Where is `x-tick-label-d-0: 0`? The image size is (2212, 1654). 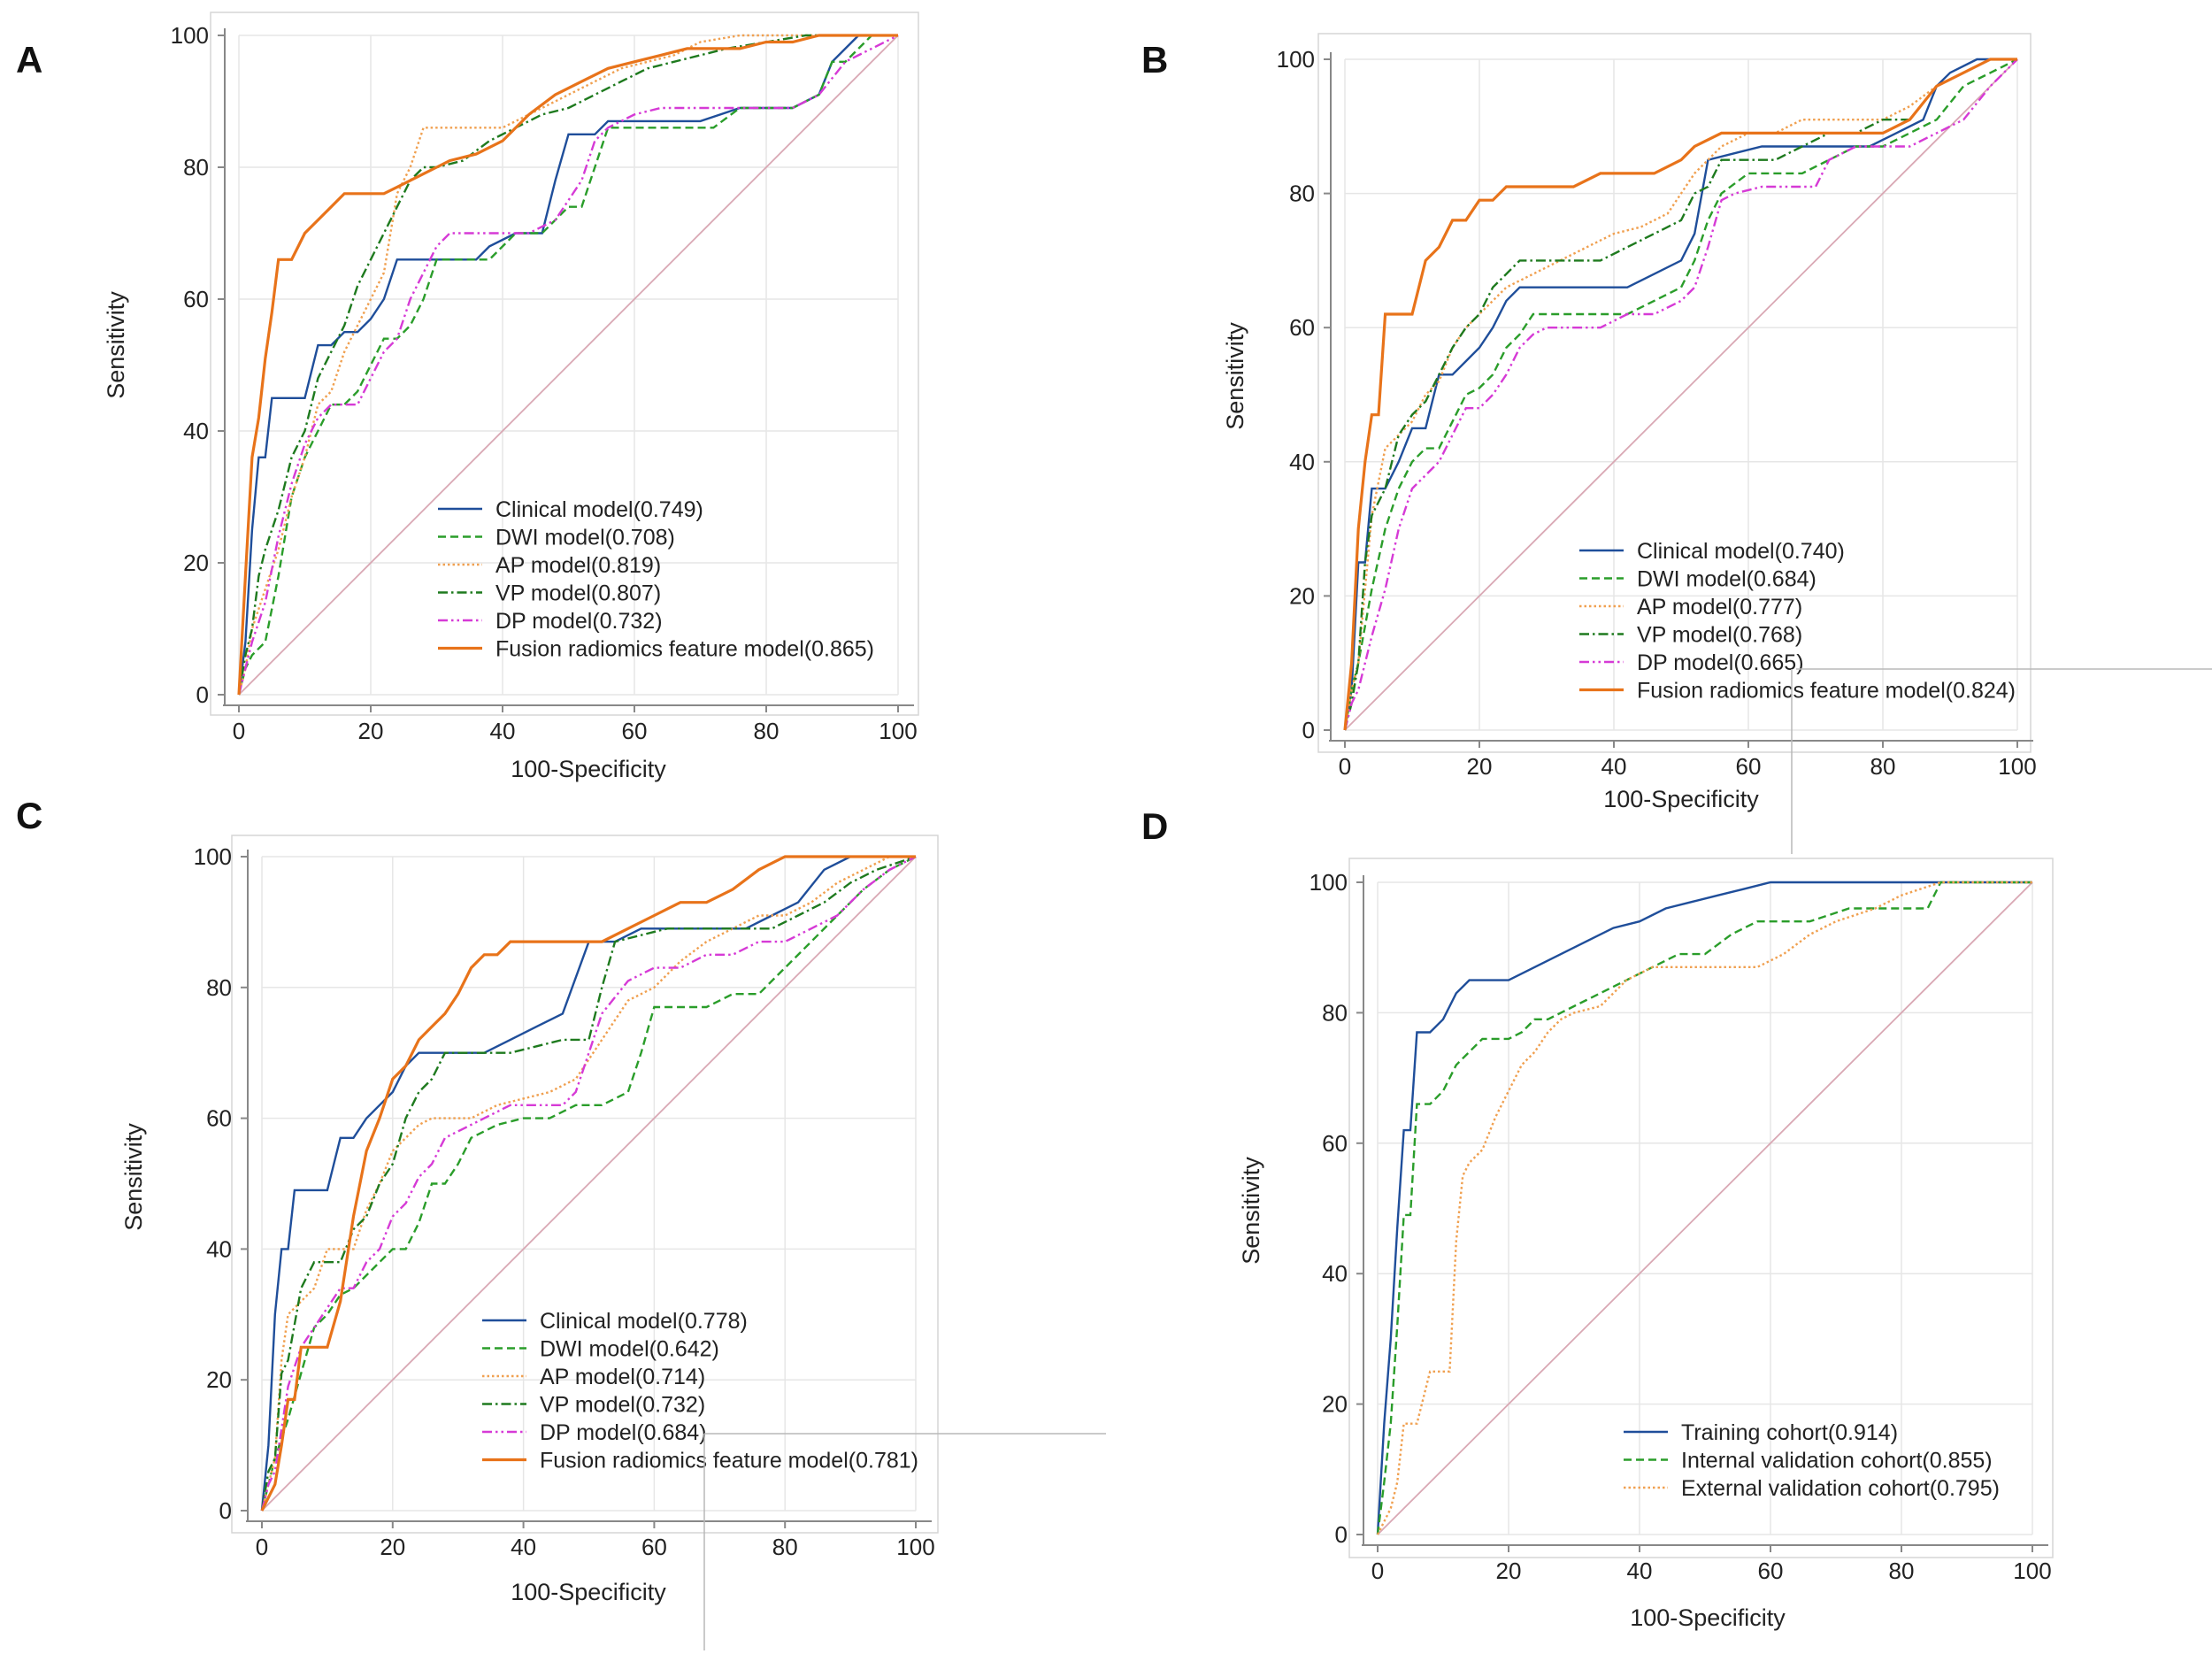
x-tick-label-d-0: 0 is located at coordinates (1377, 1571).